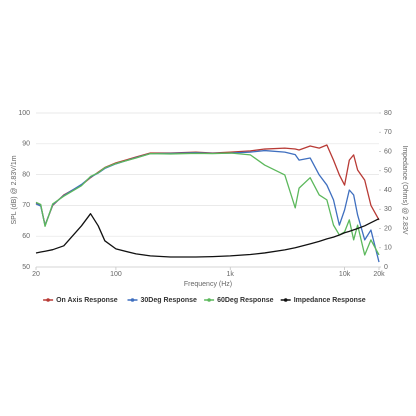 Image resolution: width=416 pixels, height=416 pixels. What do you see at coordinates (388, 151) in the screenshot?
I see `y2-tick-label: 60` at bounding box center [388, 151].